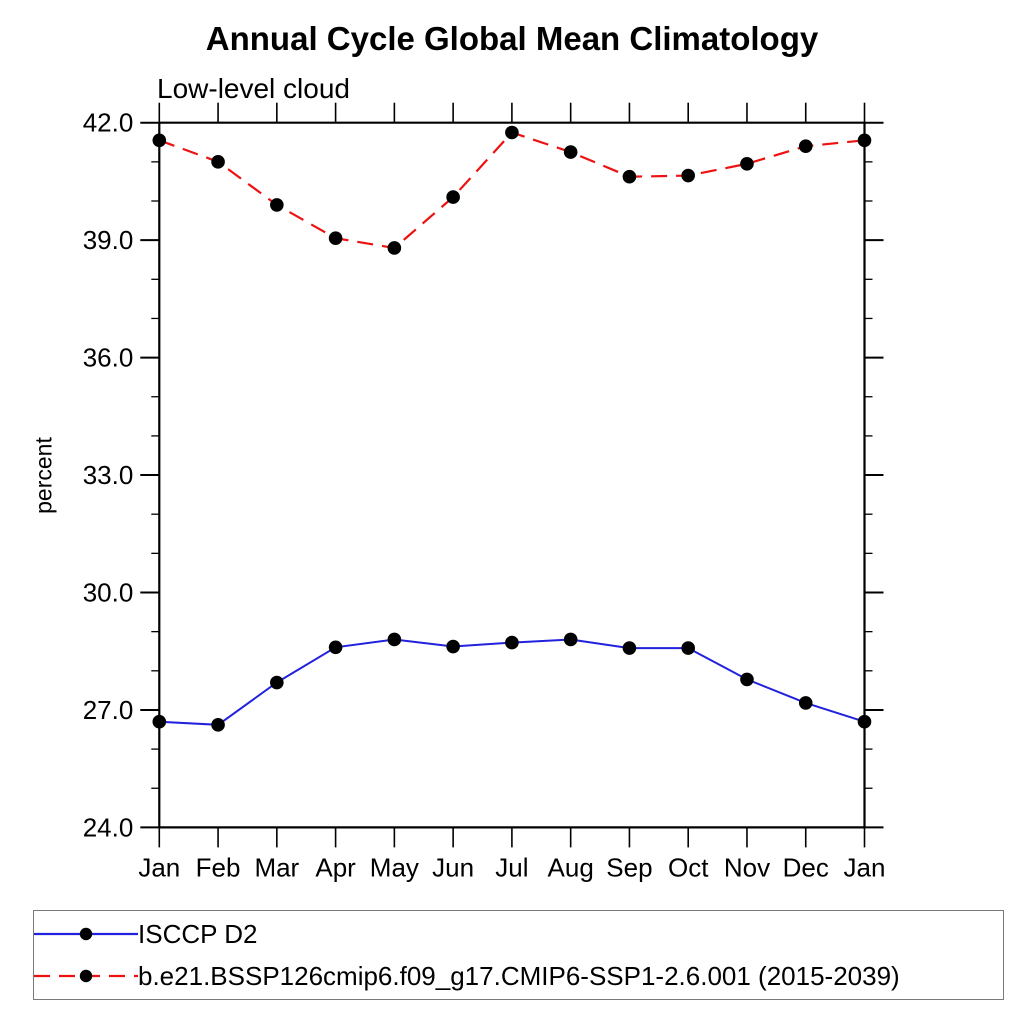  I want to click on chart-subtitle: Low-level cloud, so click(253, 88).